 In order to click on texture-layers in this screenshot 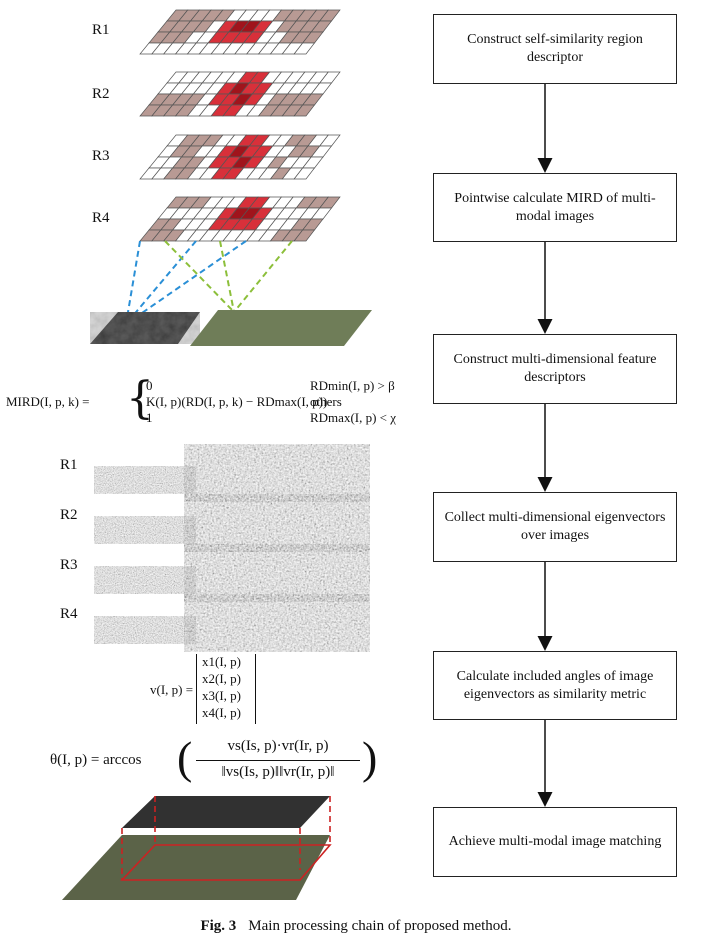, I will do `click(232, 548)`.